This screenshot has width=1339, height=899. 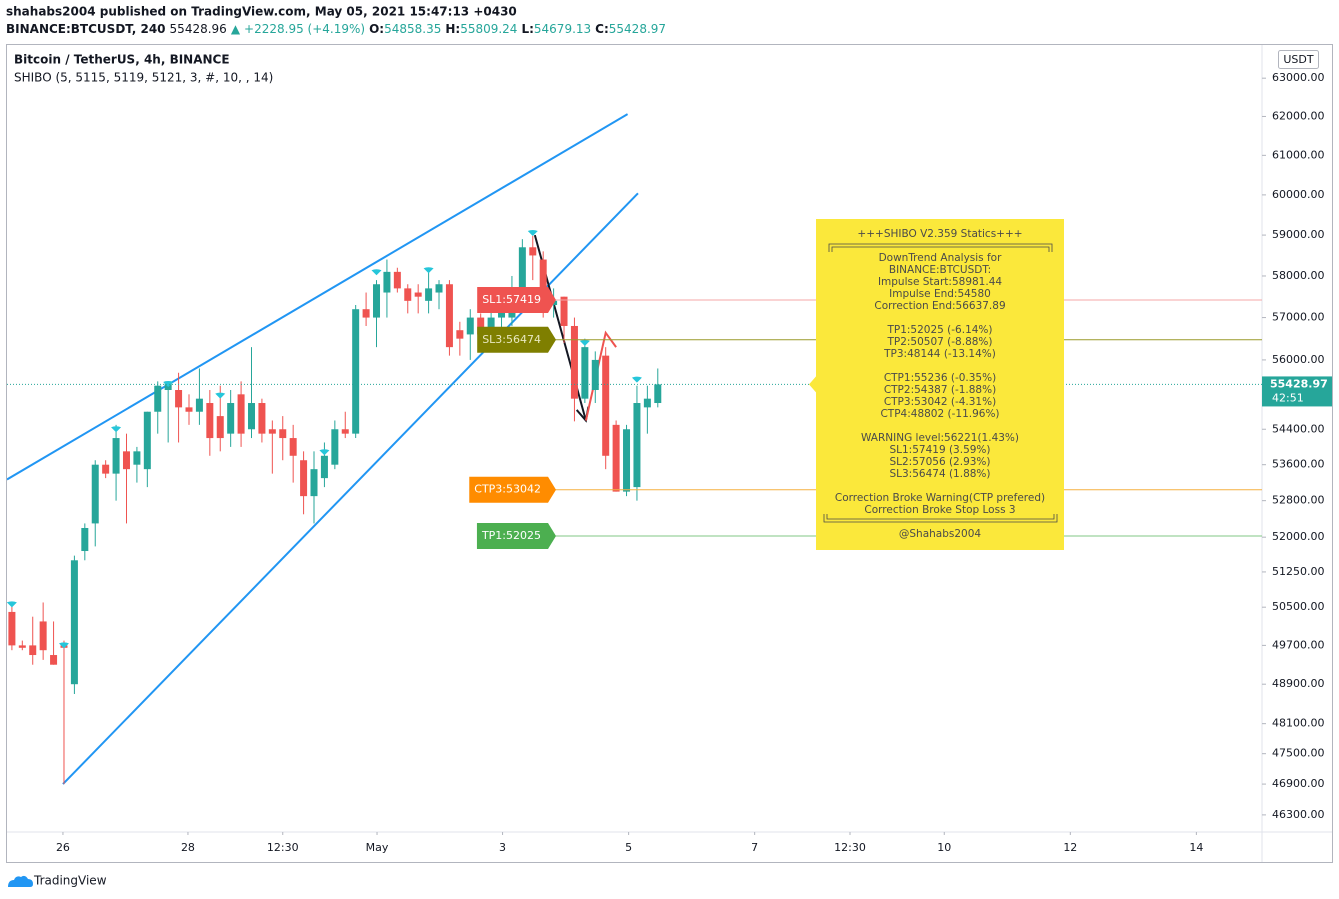 What do you see at coordinates (488, 29) in the screenshot?
I see `header-segment: 55809.24` at bounding box center [488, 29].